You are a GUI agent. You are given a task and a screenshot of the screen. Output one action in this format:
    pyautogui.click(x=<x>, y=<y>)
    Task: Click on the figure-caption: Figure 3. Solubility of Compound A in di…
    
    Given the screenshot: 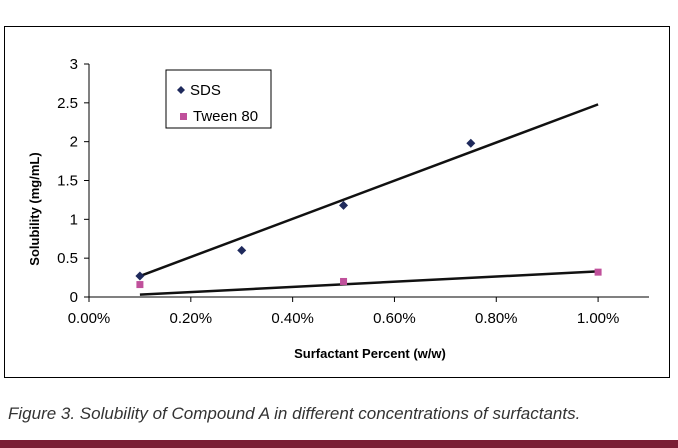 What is the action you would take?
    pyautogui.click(x=294, y=413)
    